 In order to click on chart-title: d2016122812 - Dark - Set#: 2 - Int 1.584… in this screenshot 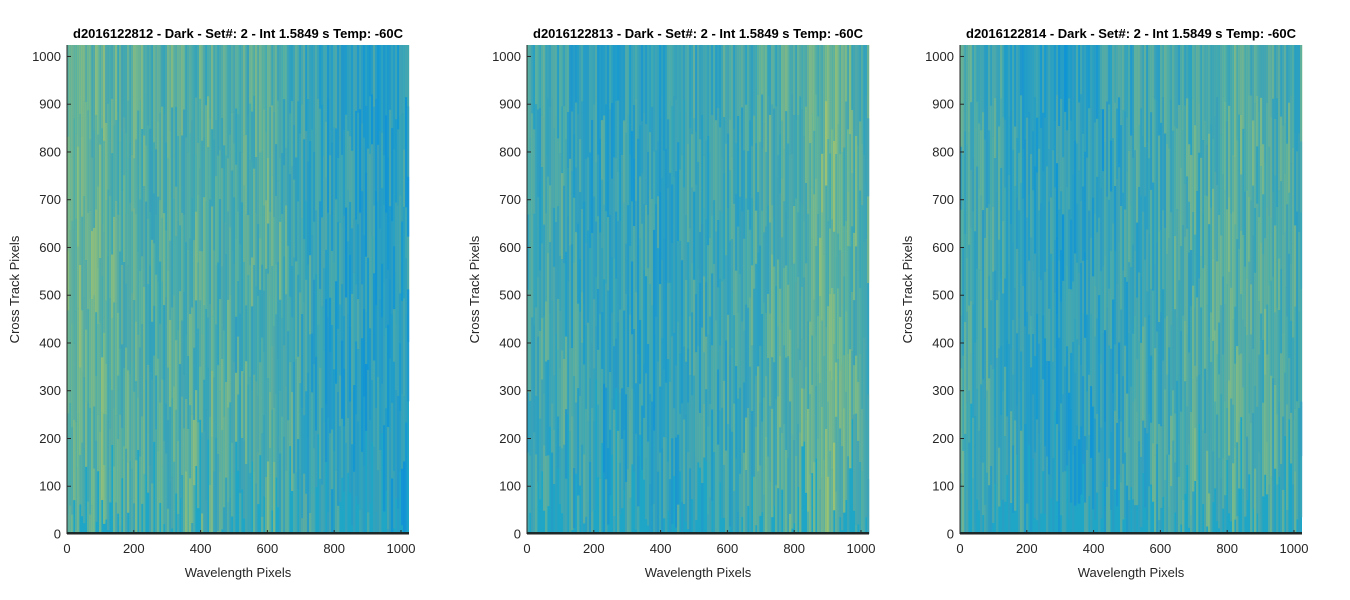, I will do `click(238, 33)`.